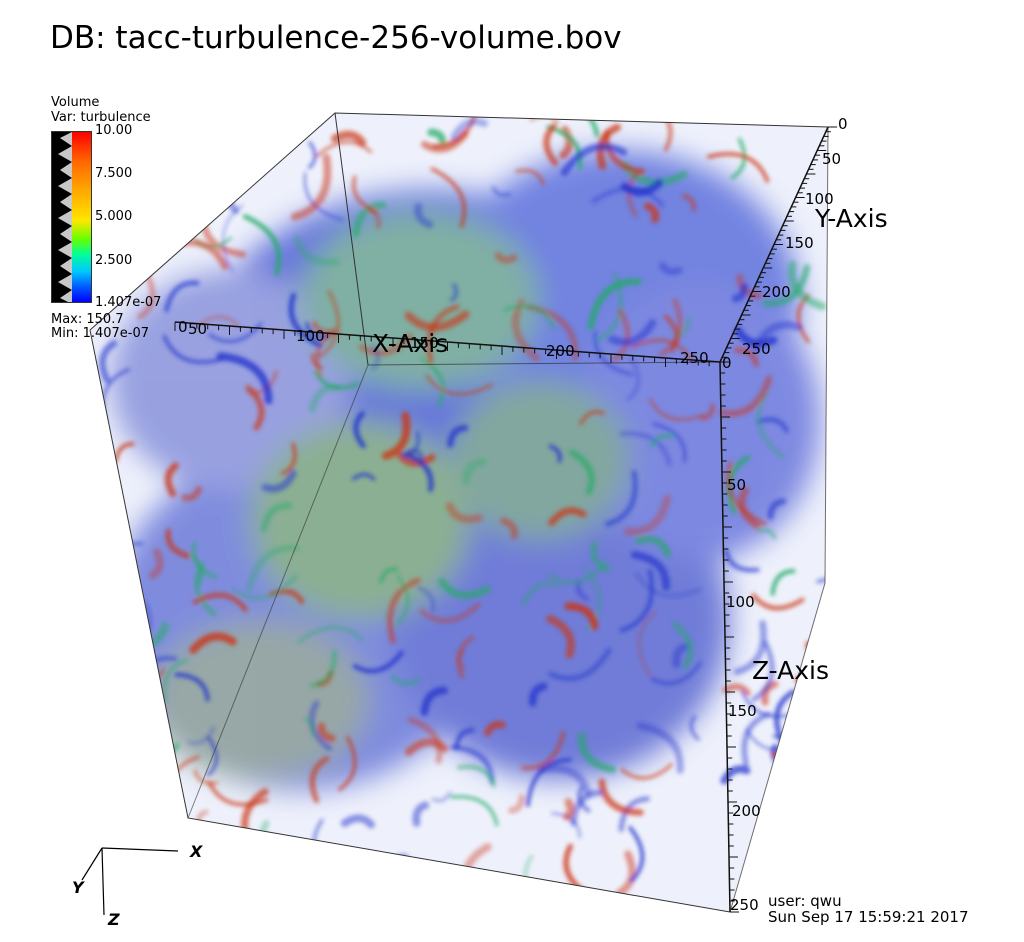 Image resolution: width=1024 pixels, height=942 pixels. Describe the element at coordinates (819, 199) in the screenshot. I see `y-tick-label: 100` at that location.